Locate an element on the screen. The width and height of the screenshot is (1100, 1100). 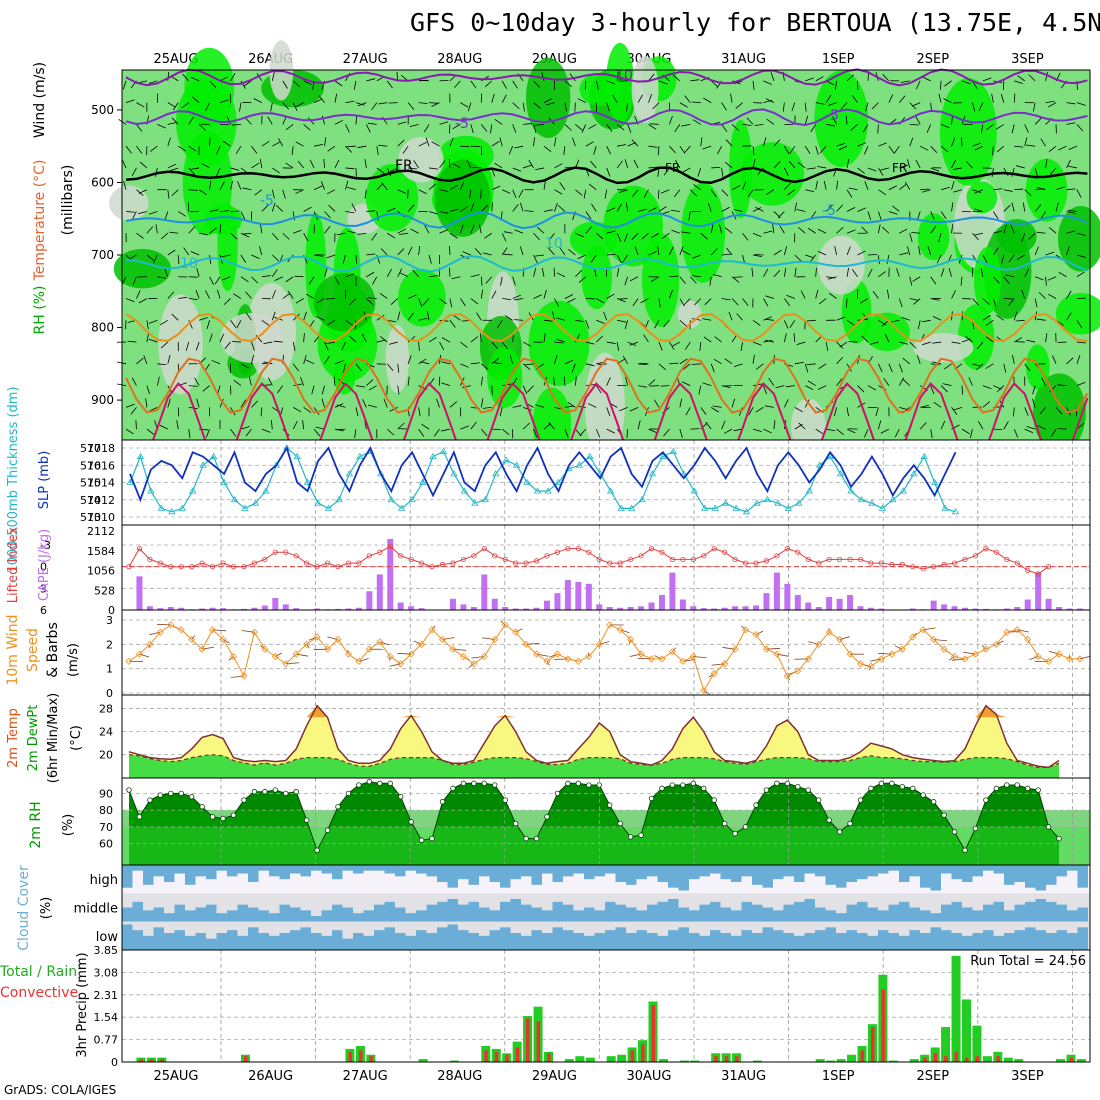
bottom-date-label: 2SEP is located at coordinates (933, 1076).